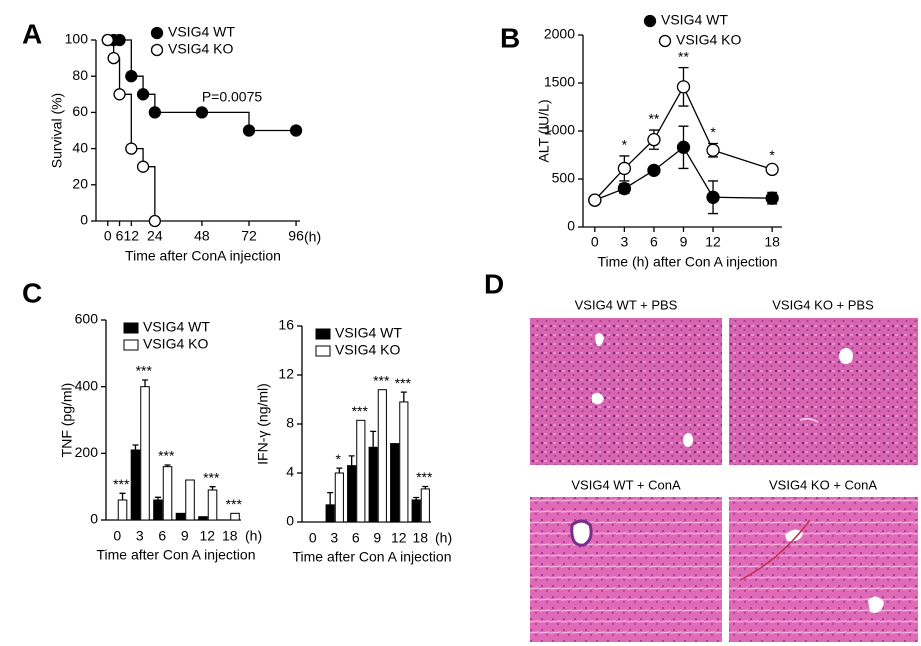 The width and height of the screenshot is (921, 646). Describe the element at coordinates (296, 236) in the screenshot. I see `x-tick-label: 96` at that location.